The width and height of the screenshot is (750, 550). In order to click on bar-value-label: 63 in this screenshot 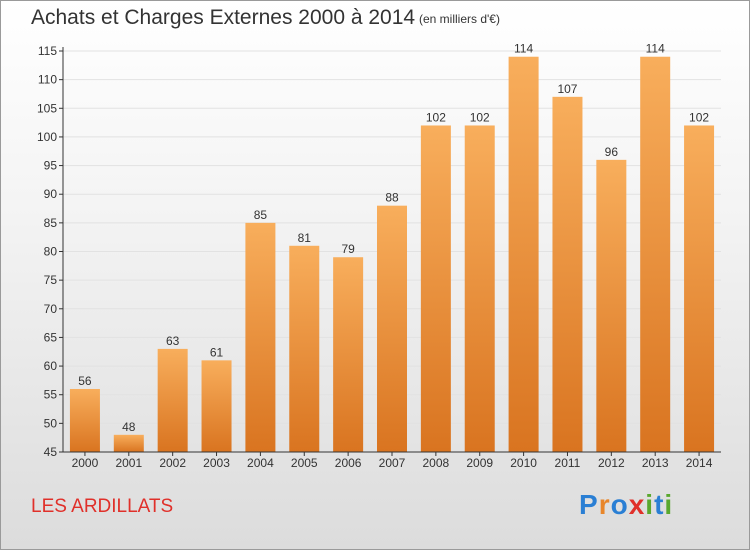, I will do `click(173, 341)`.